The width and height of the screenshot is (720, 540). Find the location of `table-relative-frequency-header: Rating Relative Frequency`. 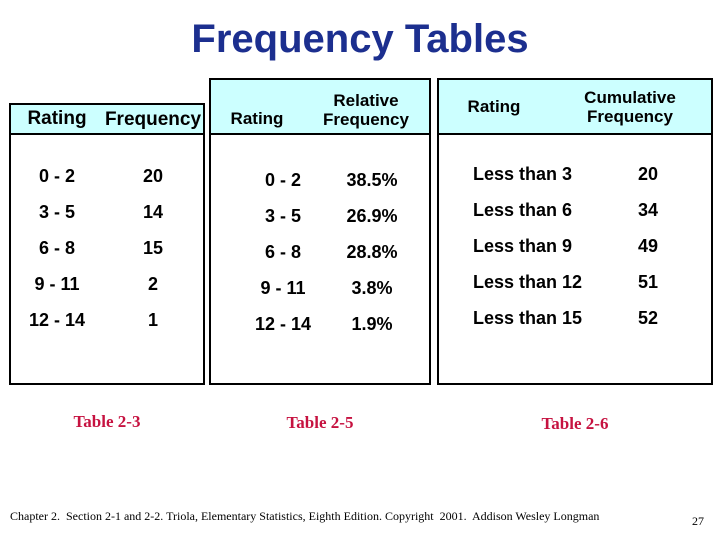

table-relative-frequency-header: Rating Relative Frequency is located at coordinates (320, 107).